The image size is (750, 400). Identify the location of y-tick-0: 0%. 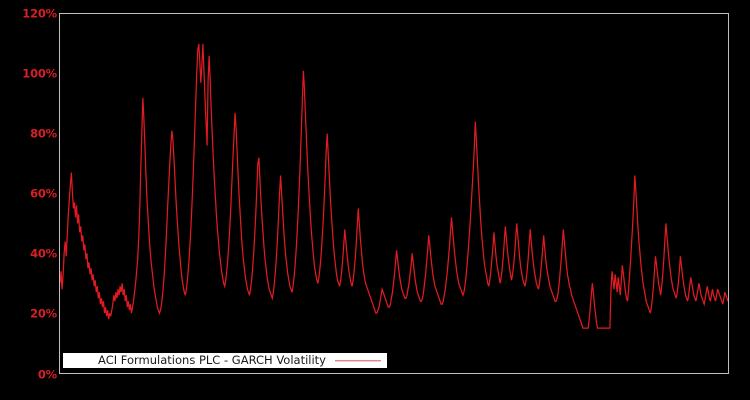
(47, 373).